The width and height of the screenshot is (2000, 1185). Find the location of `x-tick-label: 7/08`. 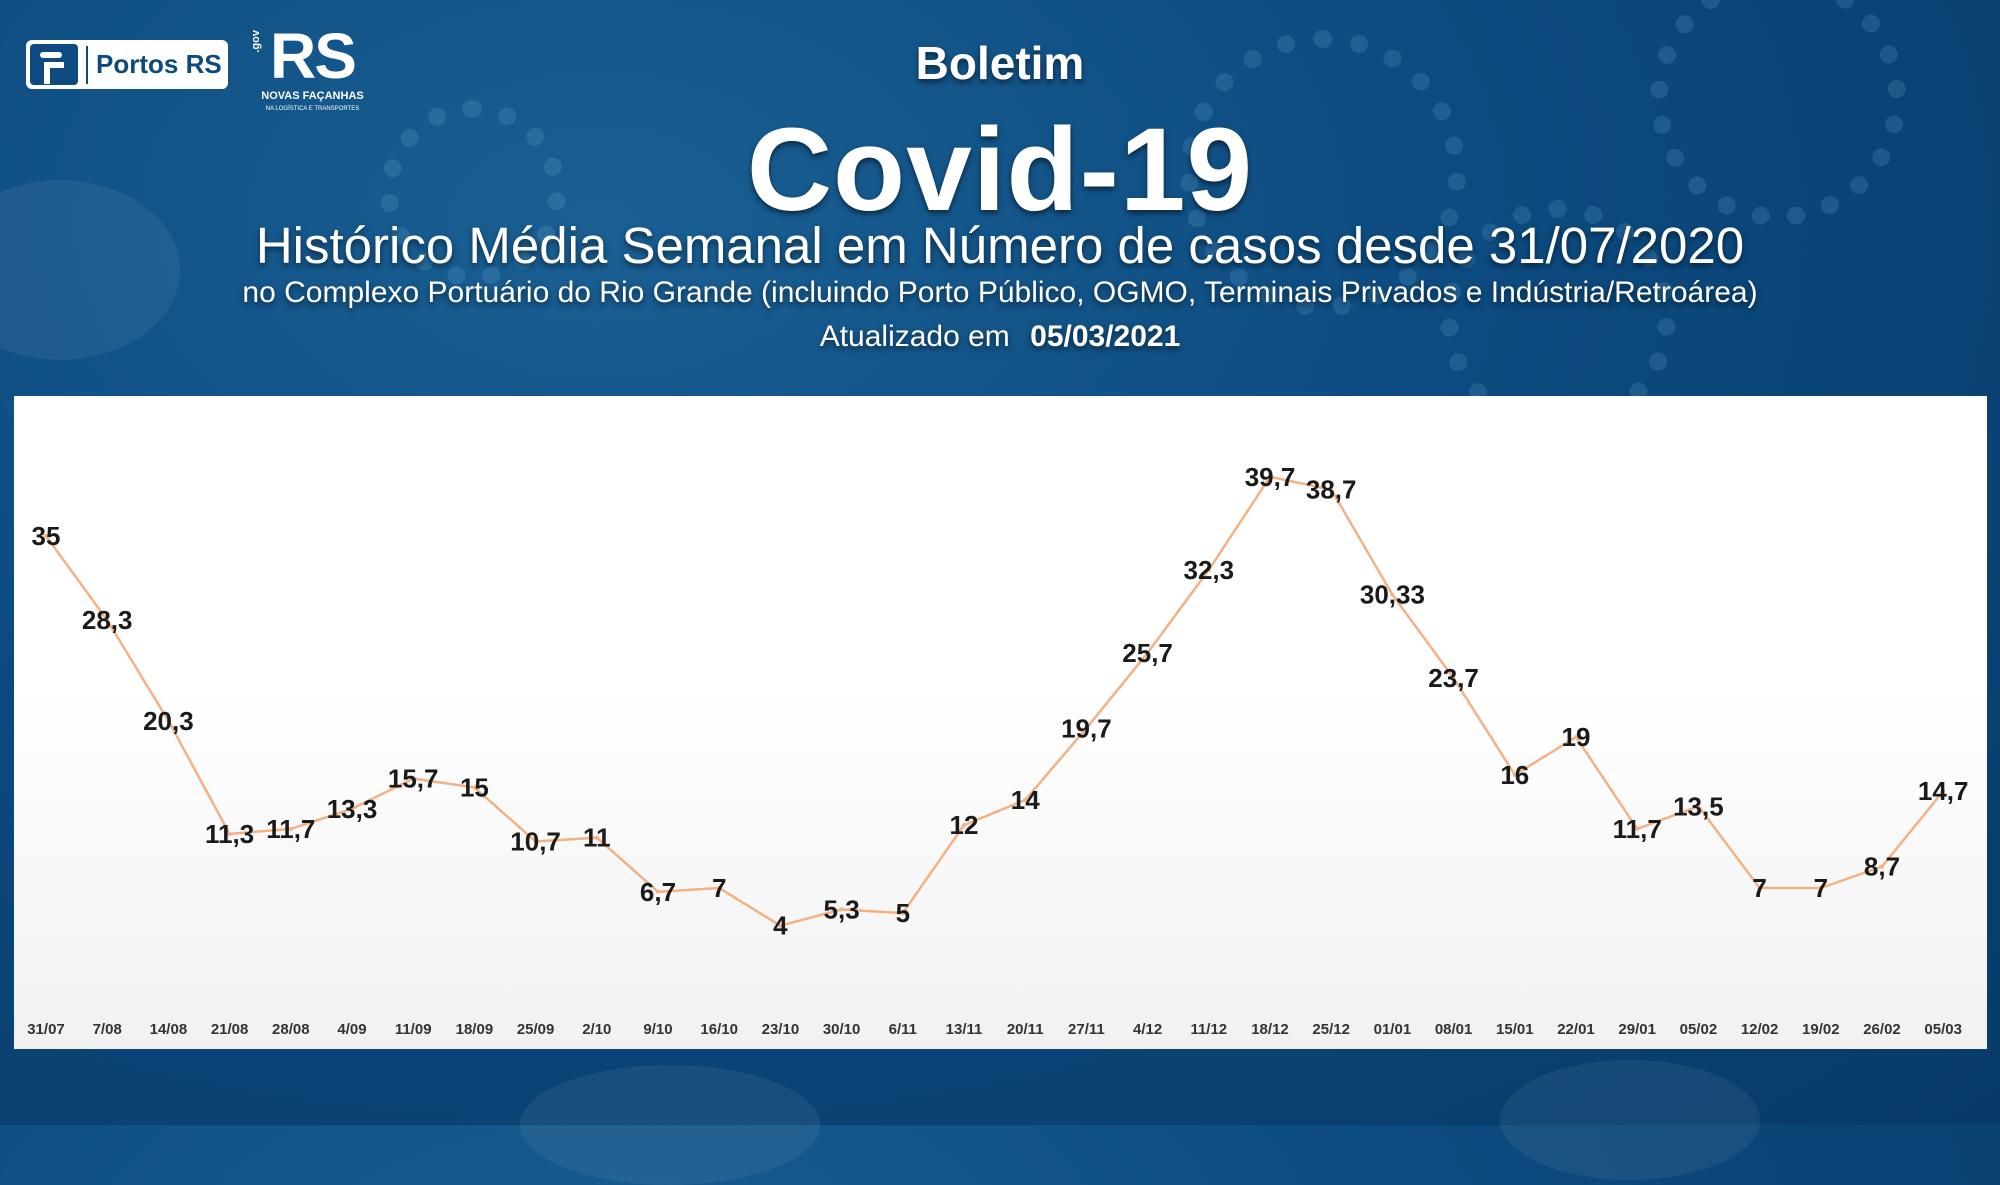

x-tick-label: 7/08 is located at coordinates (107, 1029).